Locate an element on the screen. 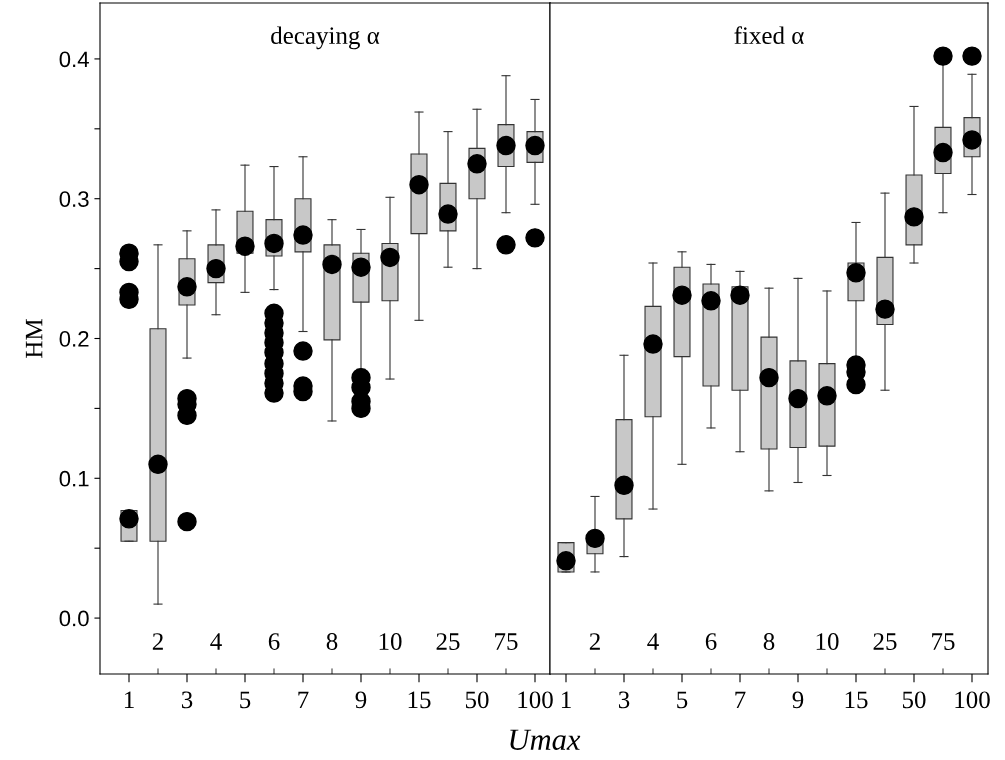  x-axis-title: Umax is located at coordinates (545, 740).